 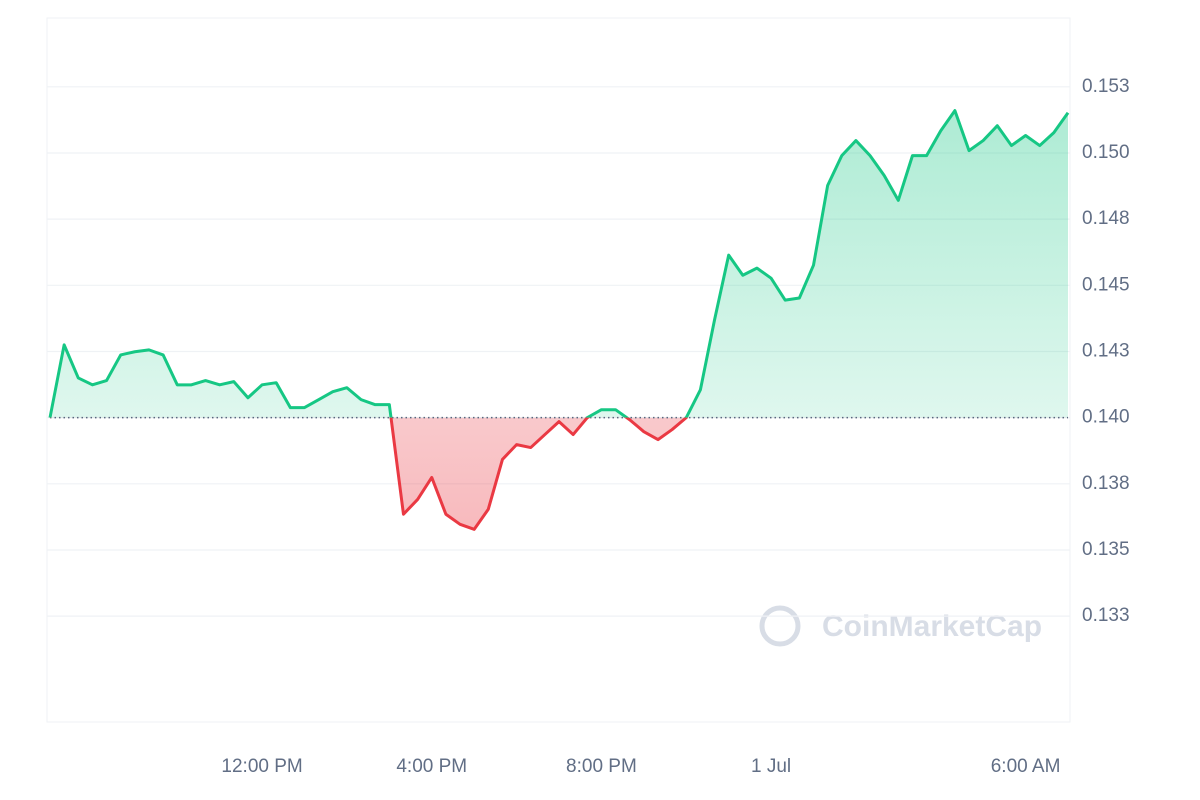 What do you see at coordinates (431, 766) in the screenshot?
I see `x-tick-label: 4:00 PM` at bounding box center [431, 766].